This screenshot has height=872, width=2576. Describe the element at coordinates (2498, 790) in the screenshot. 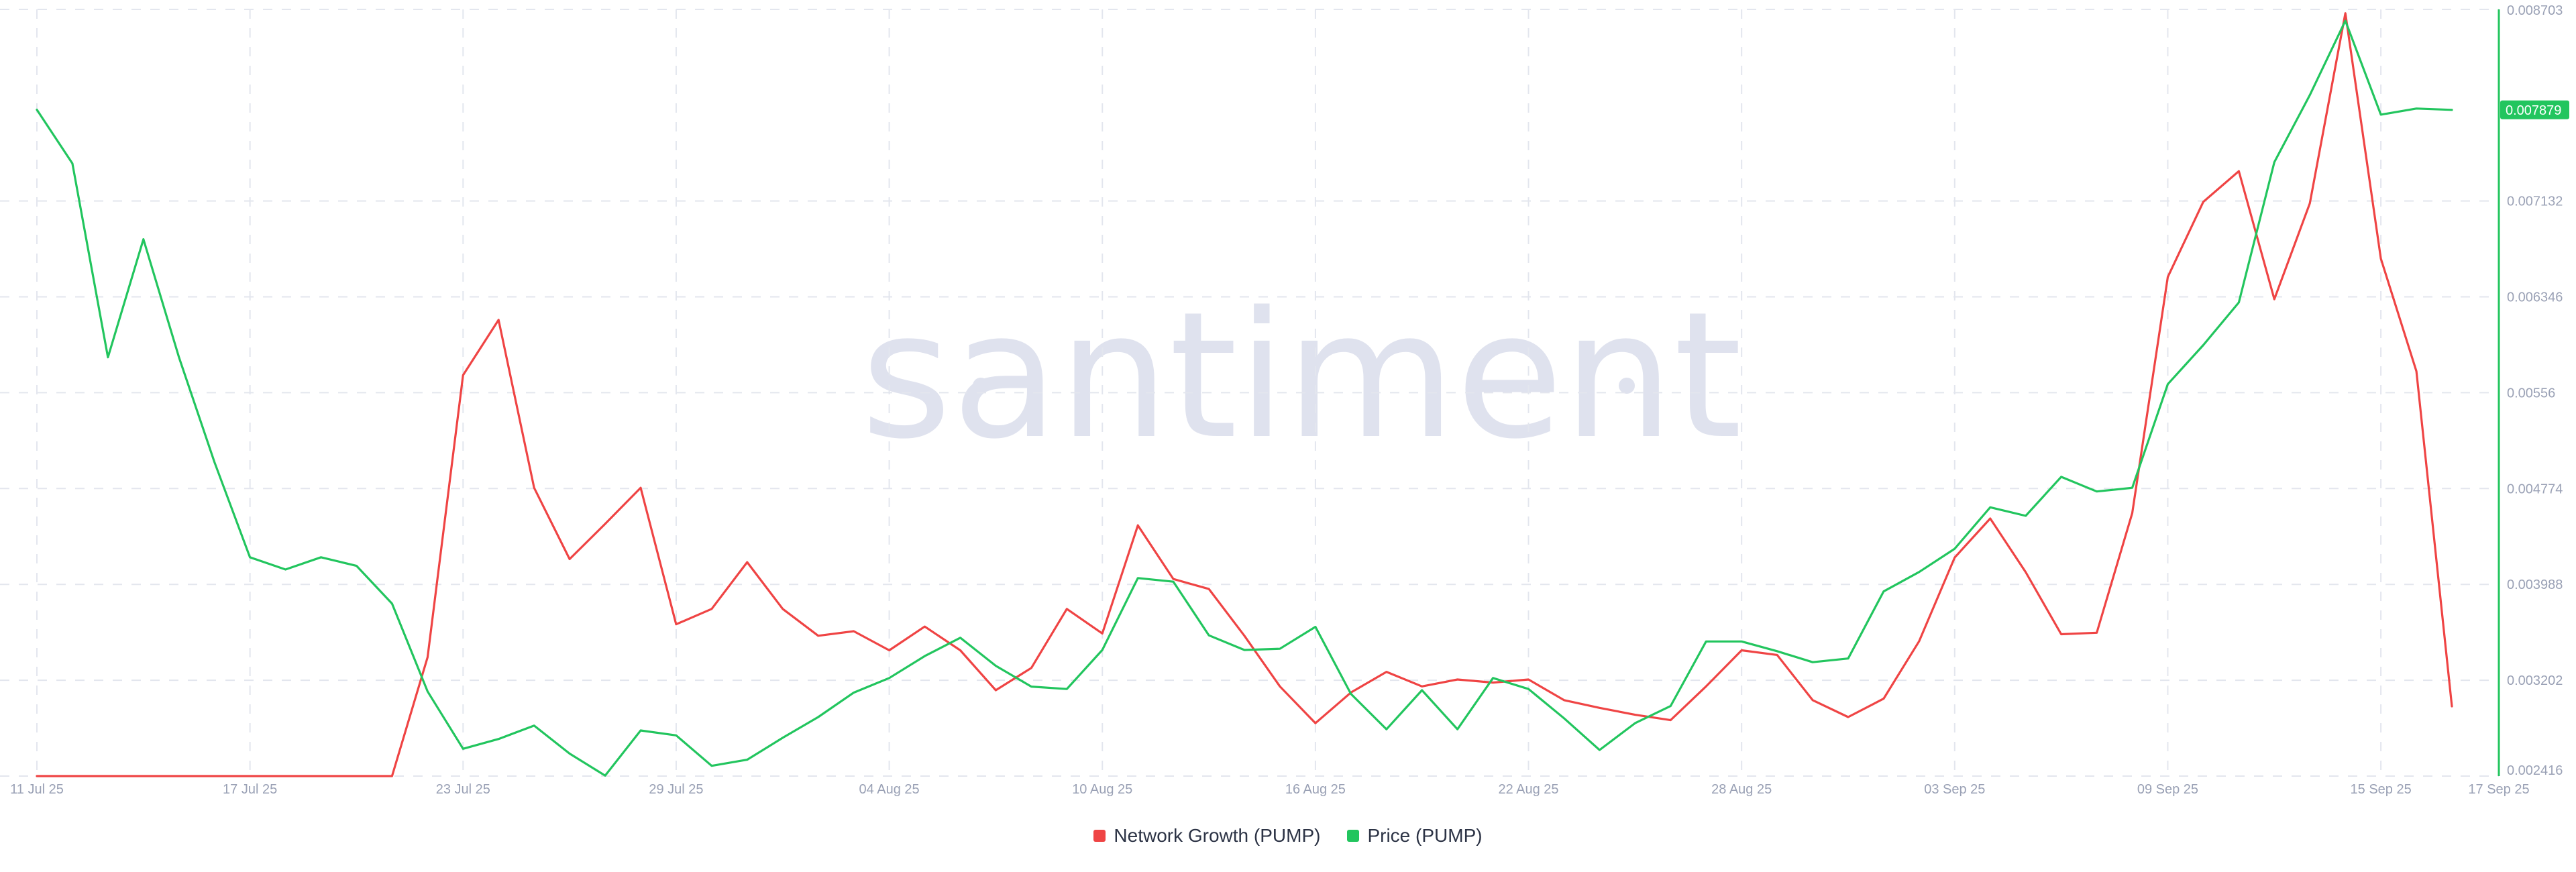

I see `x-tick-label: 17 Sep 25` at that location.